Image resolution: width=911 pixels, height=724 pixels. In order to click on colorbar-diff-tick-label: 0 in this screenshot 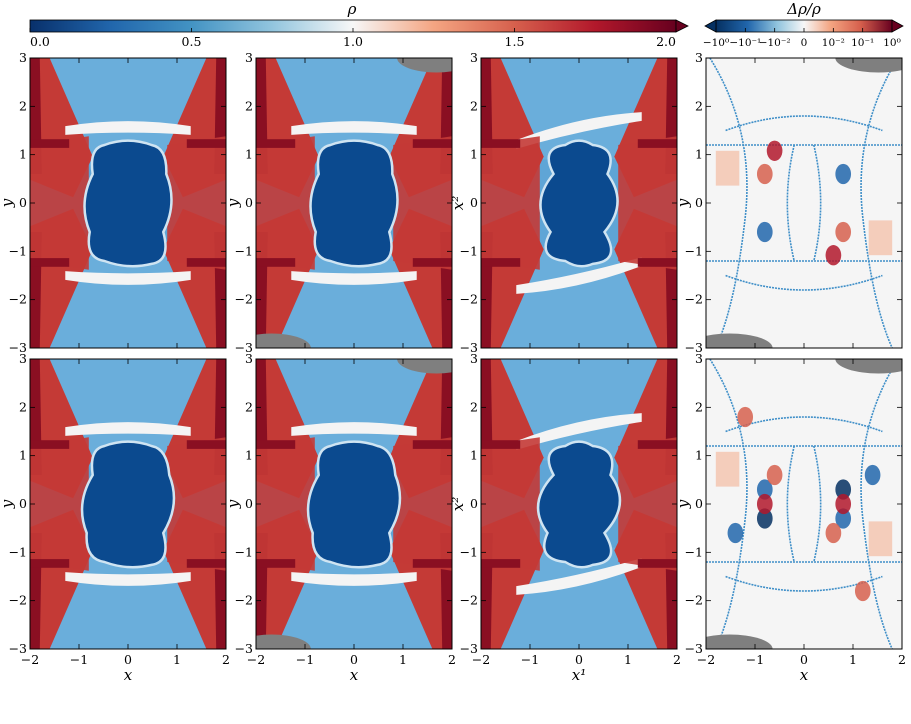, I will do `click(804, 43)`.